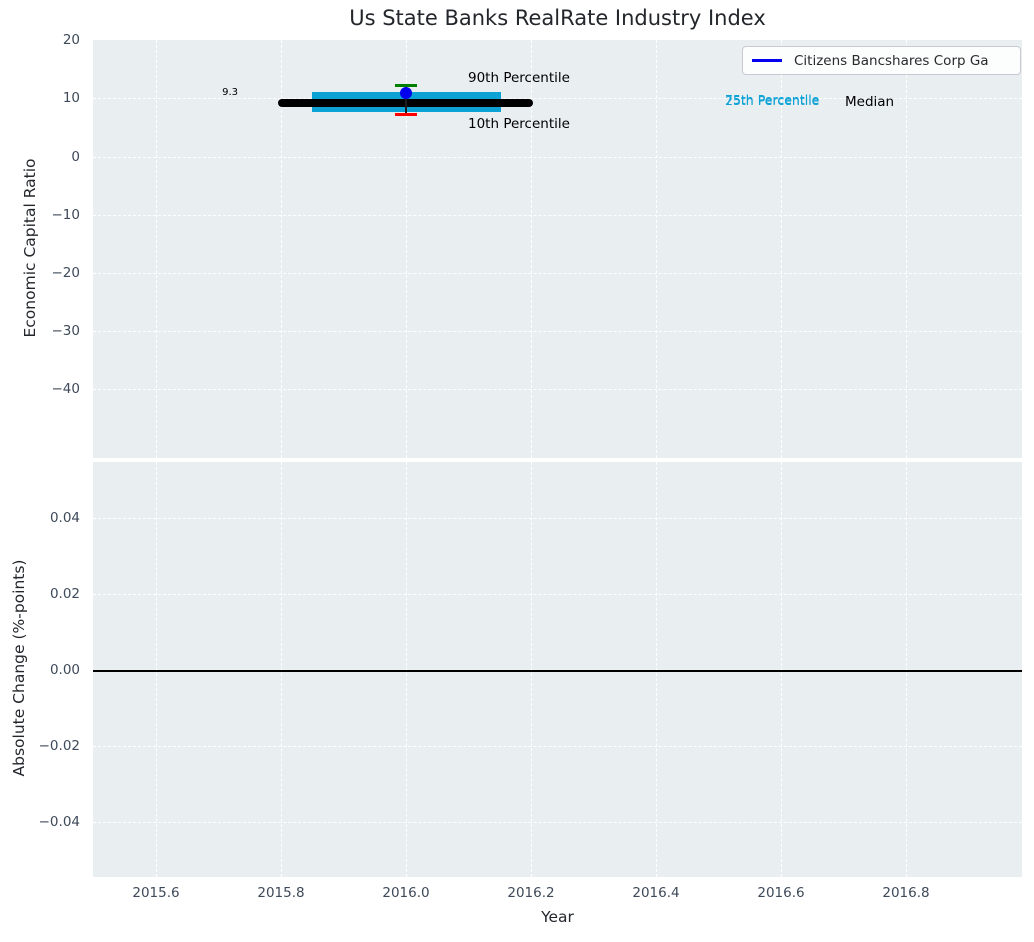 Image resolution: width=1034 pixels, height=942 pixels. I want to click on p10-tick-marker, so click(406, 114).